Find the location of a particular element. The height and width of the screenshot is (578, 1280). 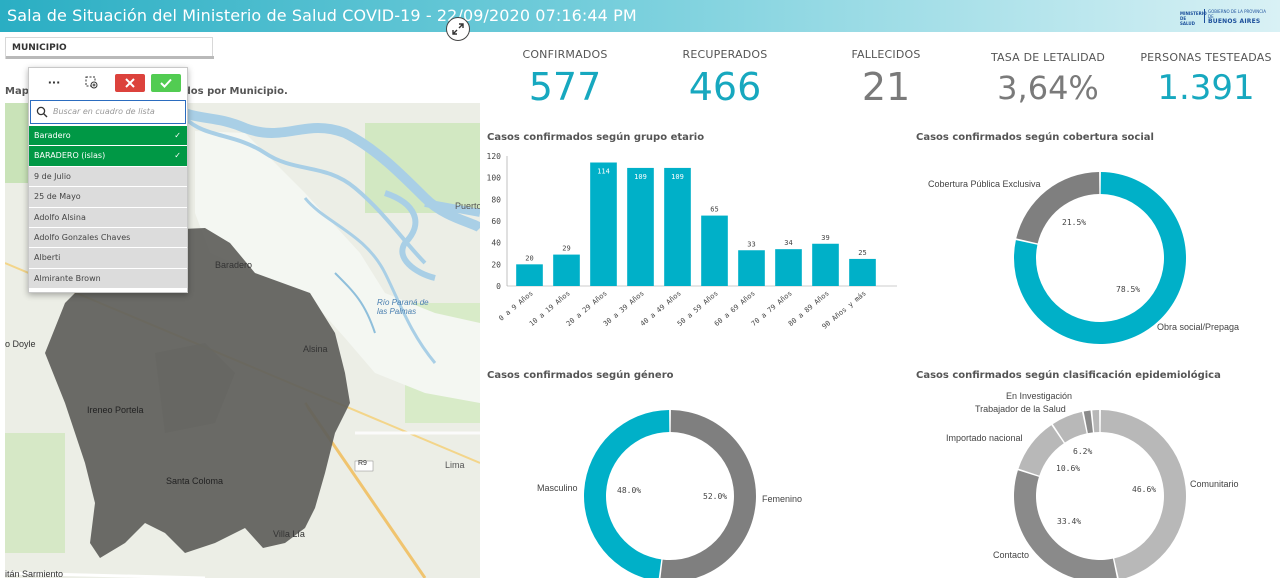

kpi-tasa-letalidad: TASA DE LETALIDAD 3,64% is located at coordinates (1048, 79).